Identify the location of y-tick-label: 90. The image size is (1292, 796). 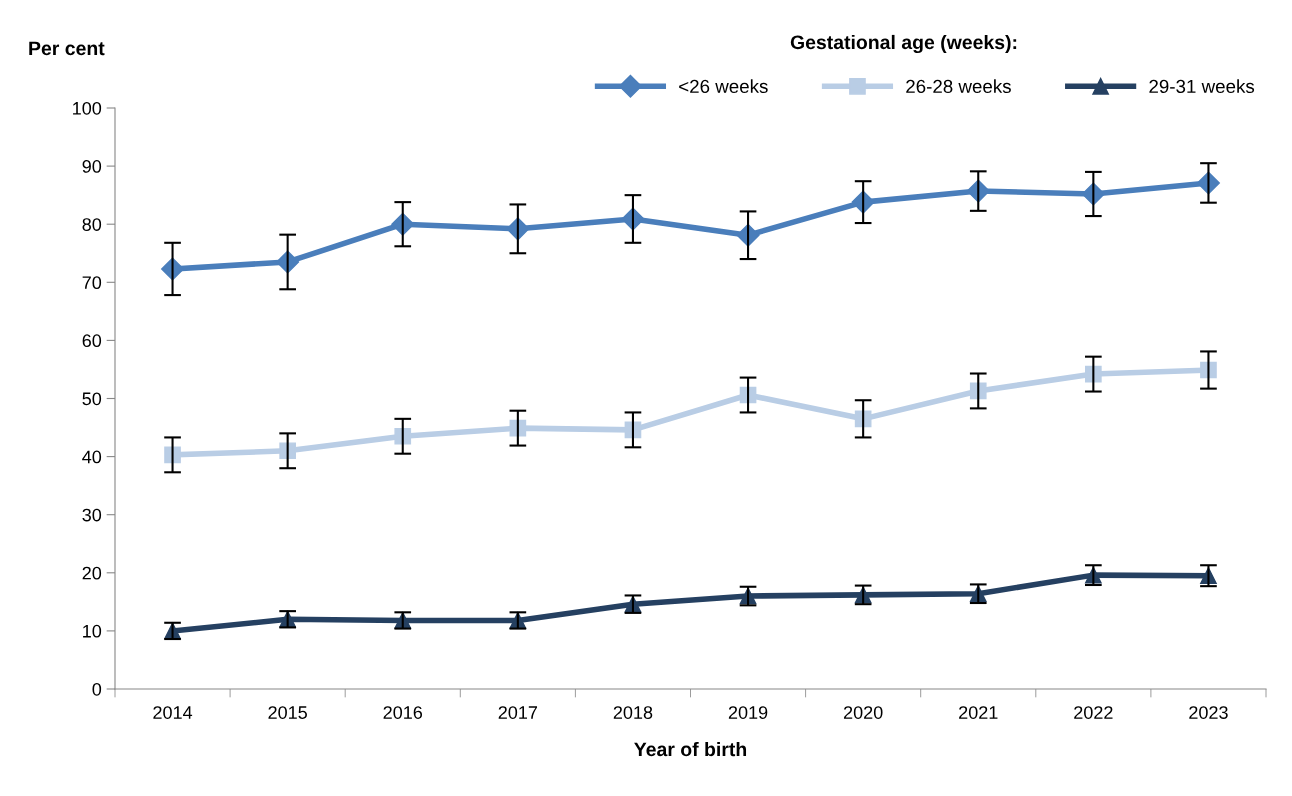
(92, 166).